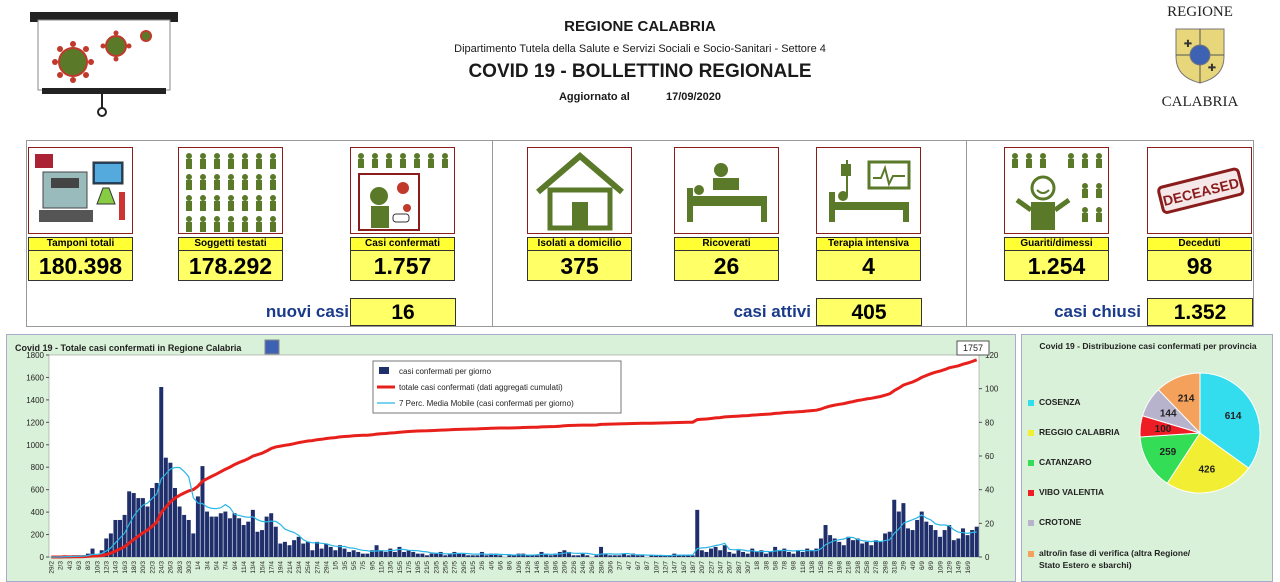 The height and width of the screenshot is (582, 1280). What do you see at coordinates (1206, 470) in the screenshot?
I see `pie-slice-label: 426` at bounding box center [1206, 470].